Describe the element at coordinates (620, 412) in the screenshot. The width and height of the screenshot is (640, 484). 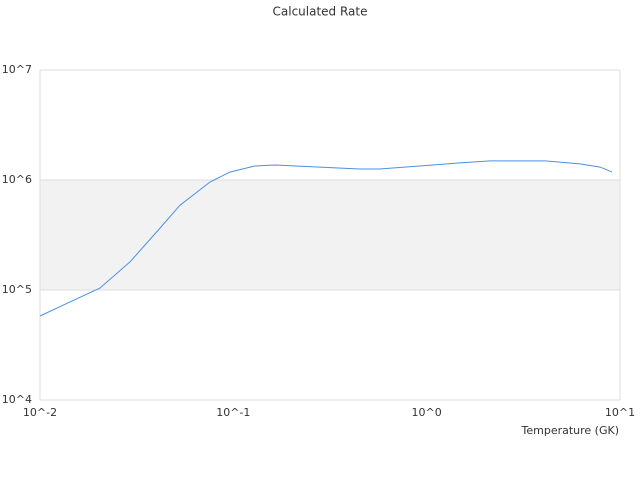
I see `x-tick-label: 10^1` at that location.